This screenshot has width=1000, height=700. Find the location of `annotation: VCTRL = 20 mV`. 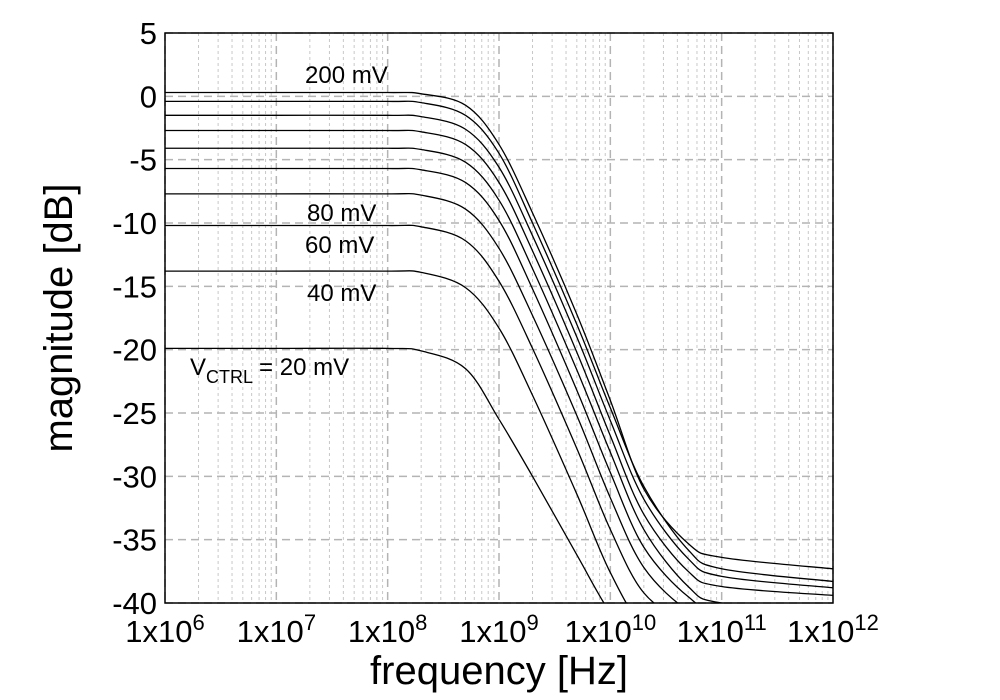

annotation: VCTRL = 20 mV is located at coordinates (269, 370).